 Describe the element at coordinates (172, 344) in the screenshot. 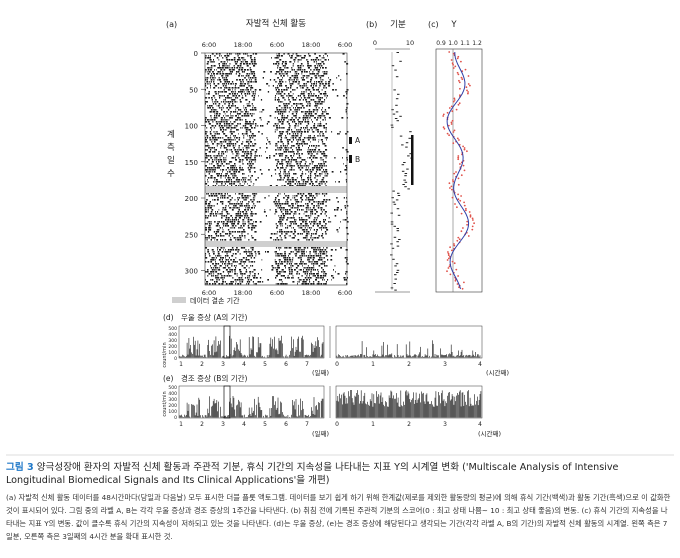

I see `panel-d-y-ticks: 500 400 300 200 100 0` at that location.